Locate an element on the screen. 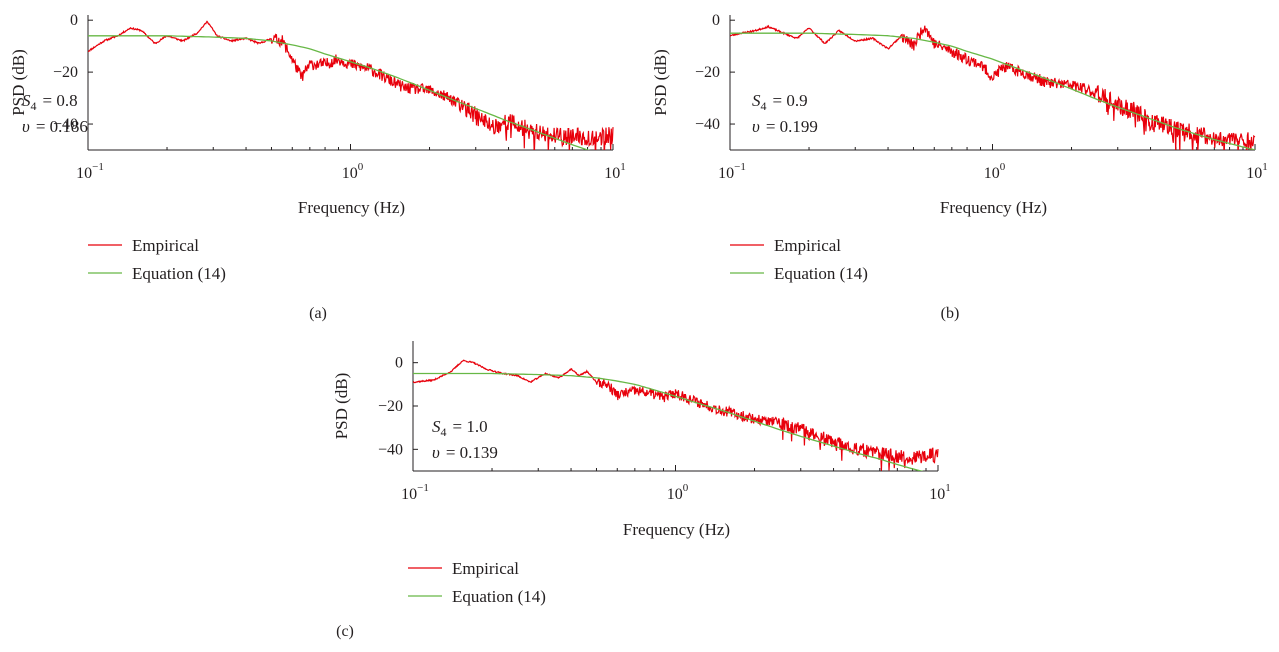 Image resolution: width=1279 pixels, height=652 pixels. s4-annotation: S4 = 0.8 is located at coordinates (50, 102).